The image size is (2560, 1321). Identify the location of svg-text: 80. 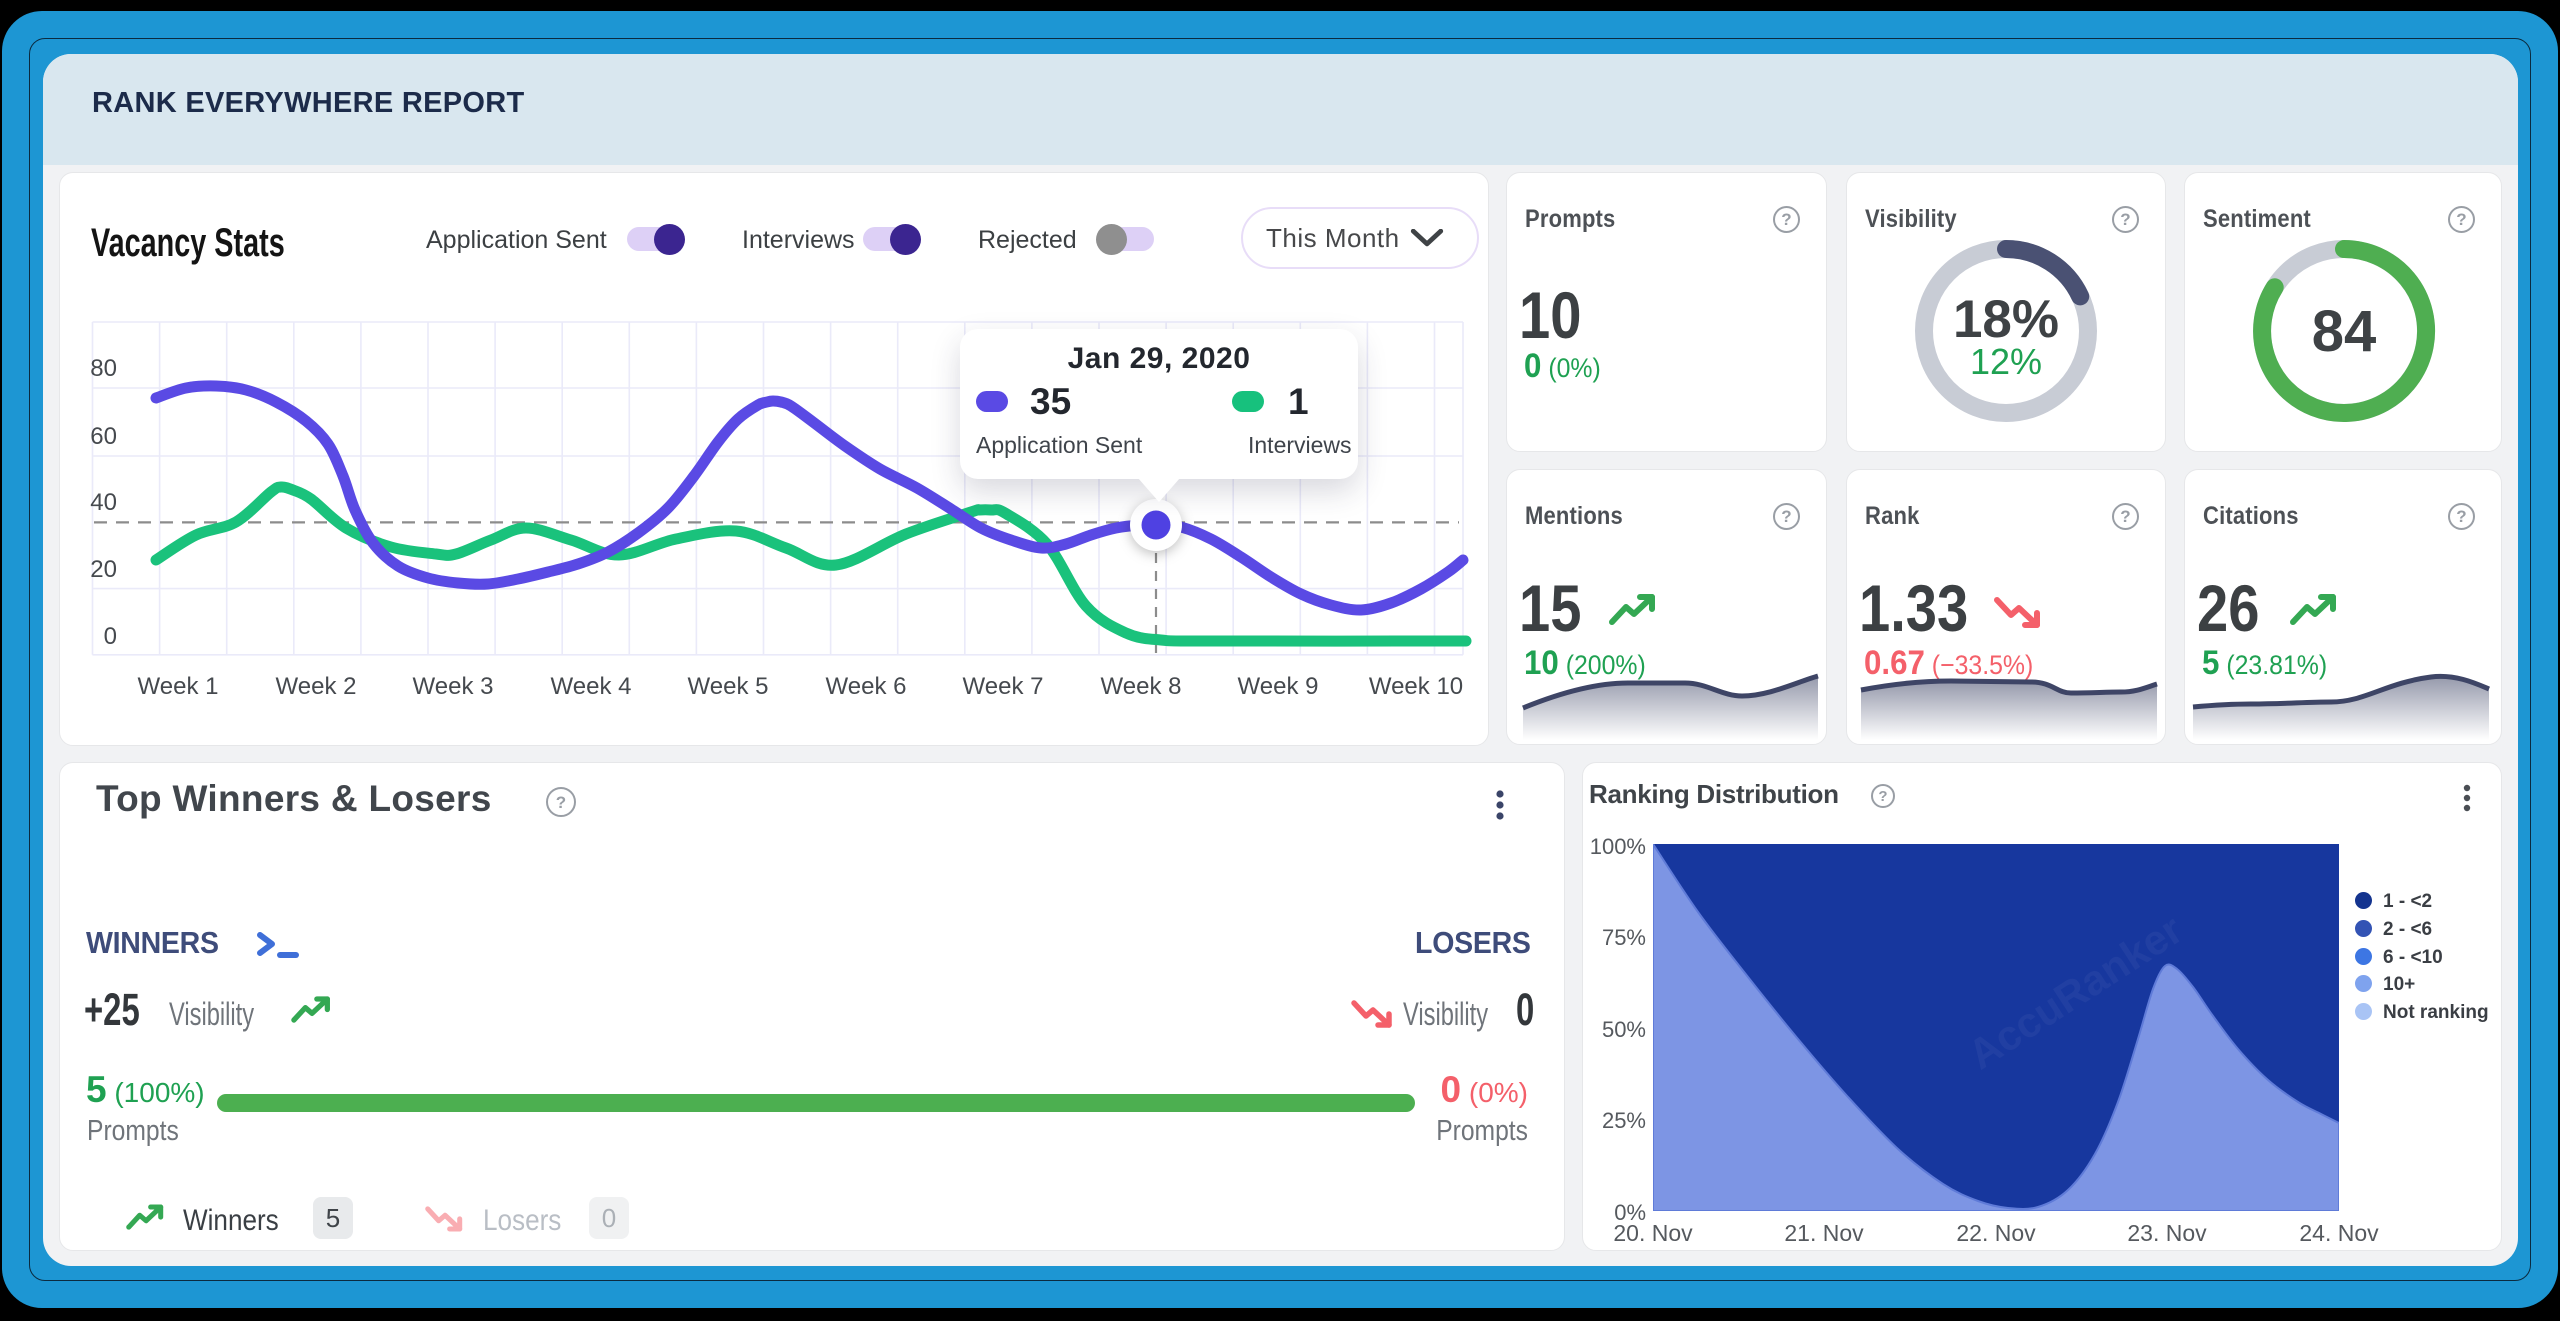
(103, 368).